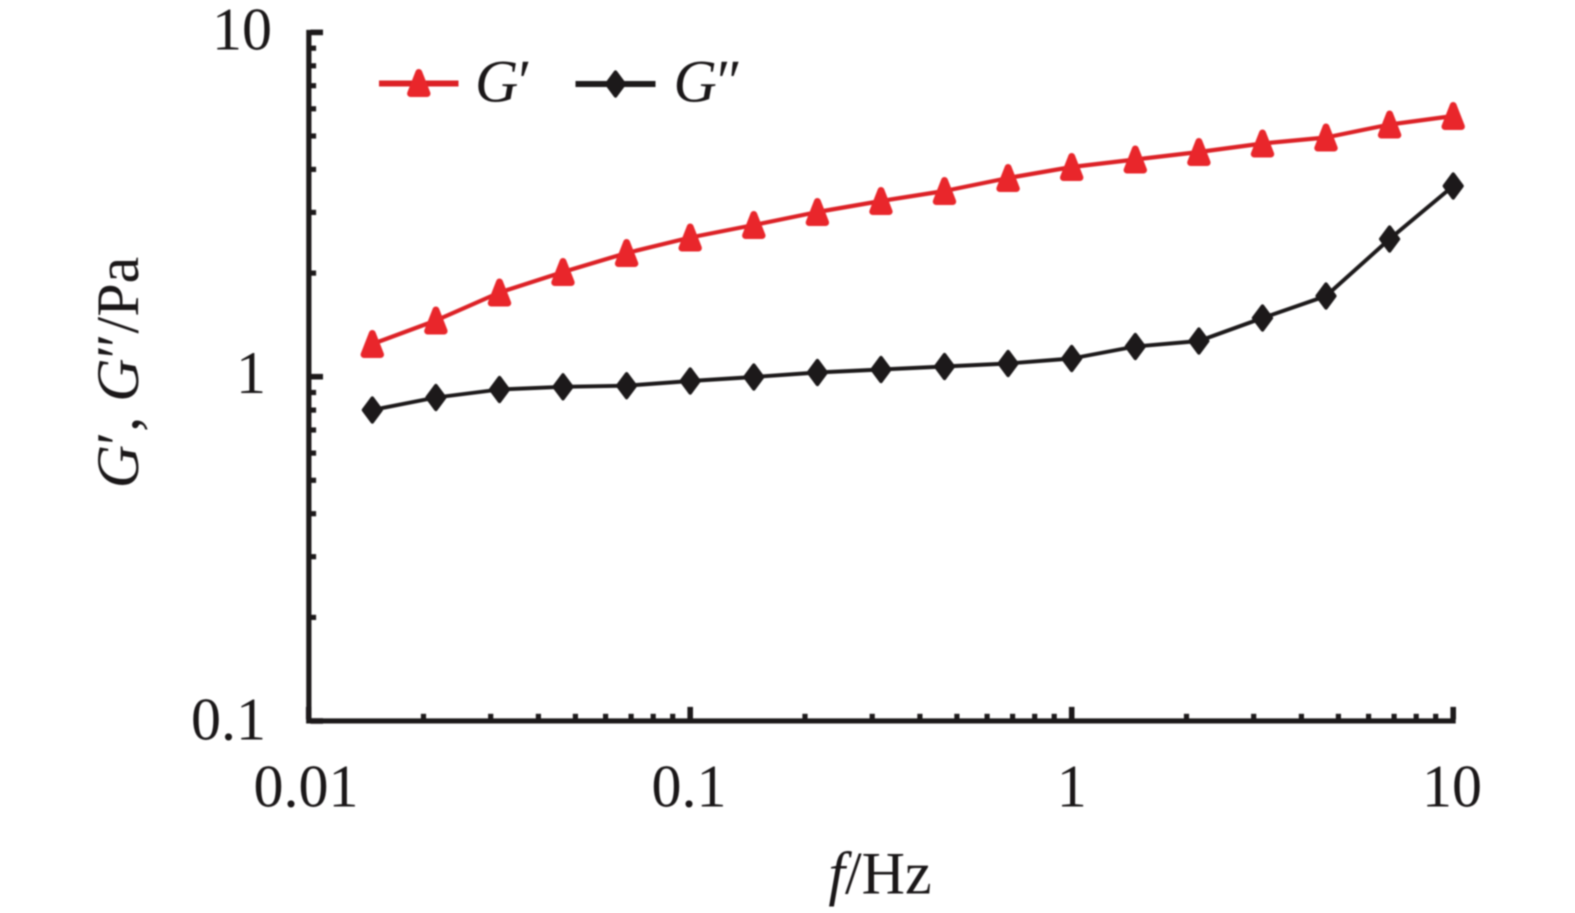 This screenshot has height=913, width=1575. I want to click on svg-text: 0.01, so click(306, 787).